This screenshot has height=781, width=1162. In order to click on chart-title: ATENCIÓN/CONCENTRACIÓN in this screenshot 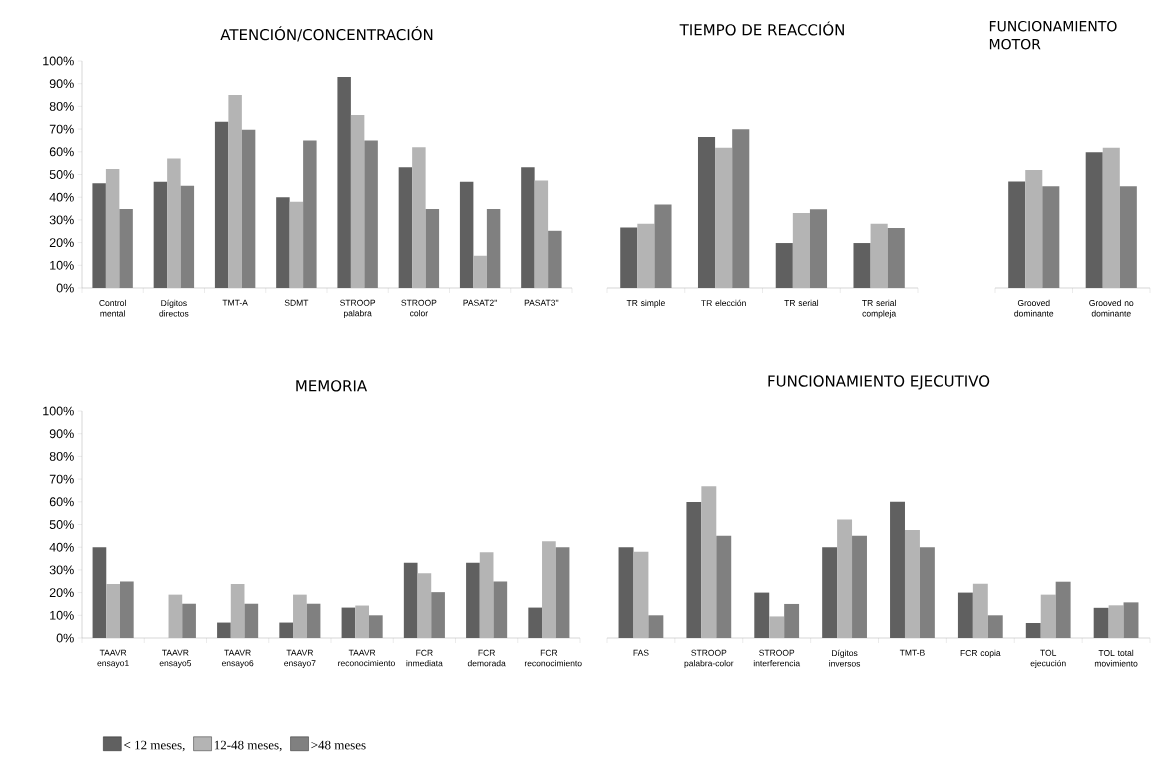, I will do `click(326, 34)`.